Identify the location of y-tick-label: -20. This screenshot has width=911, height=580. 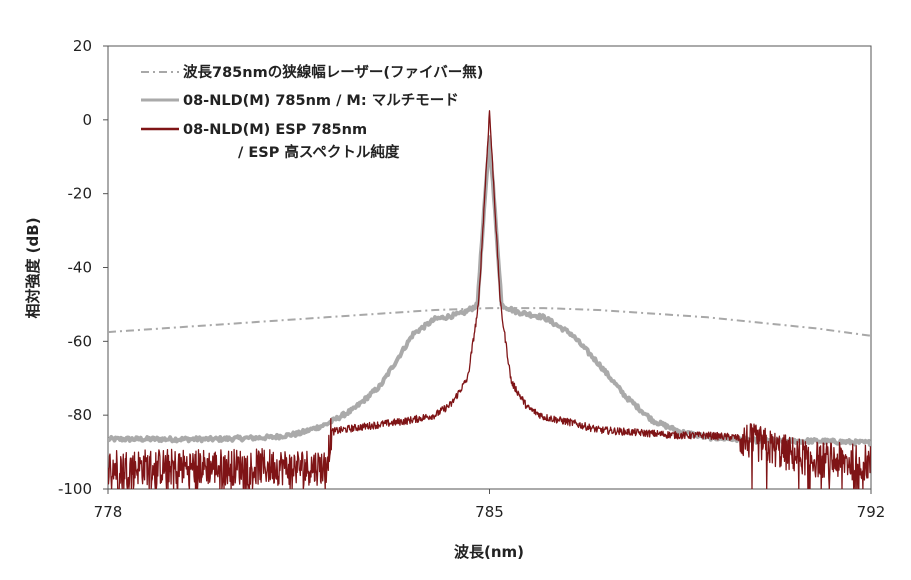
(80, 194).